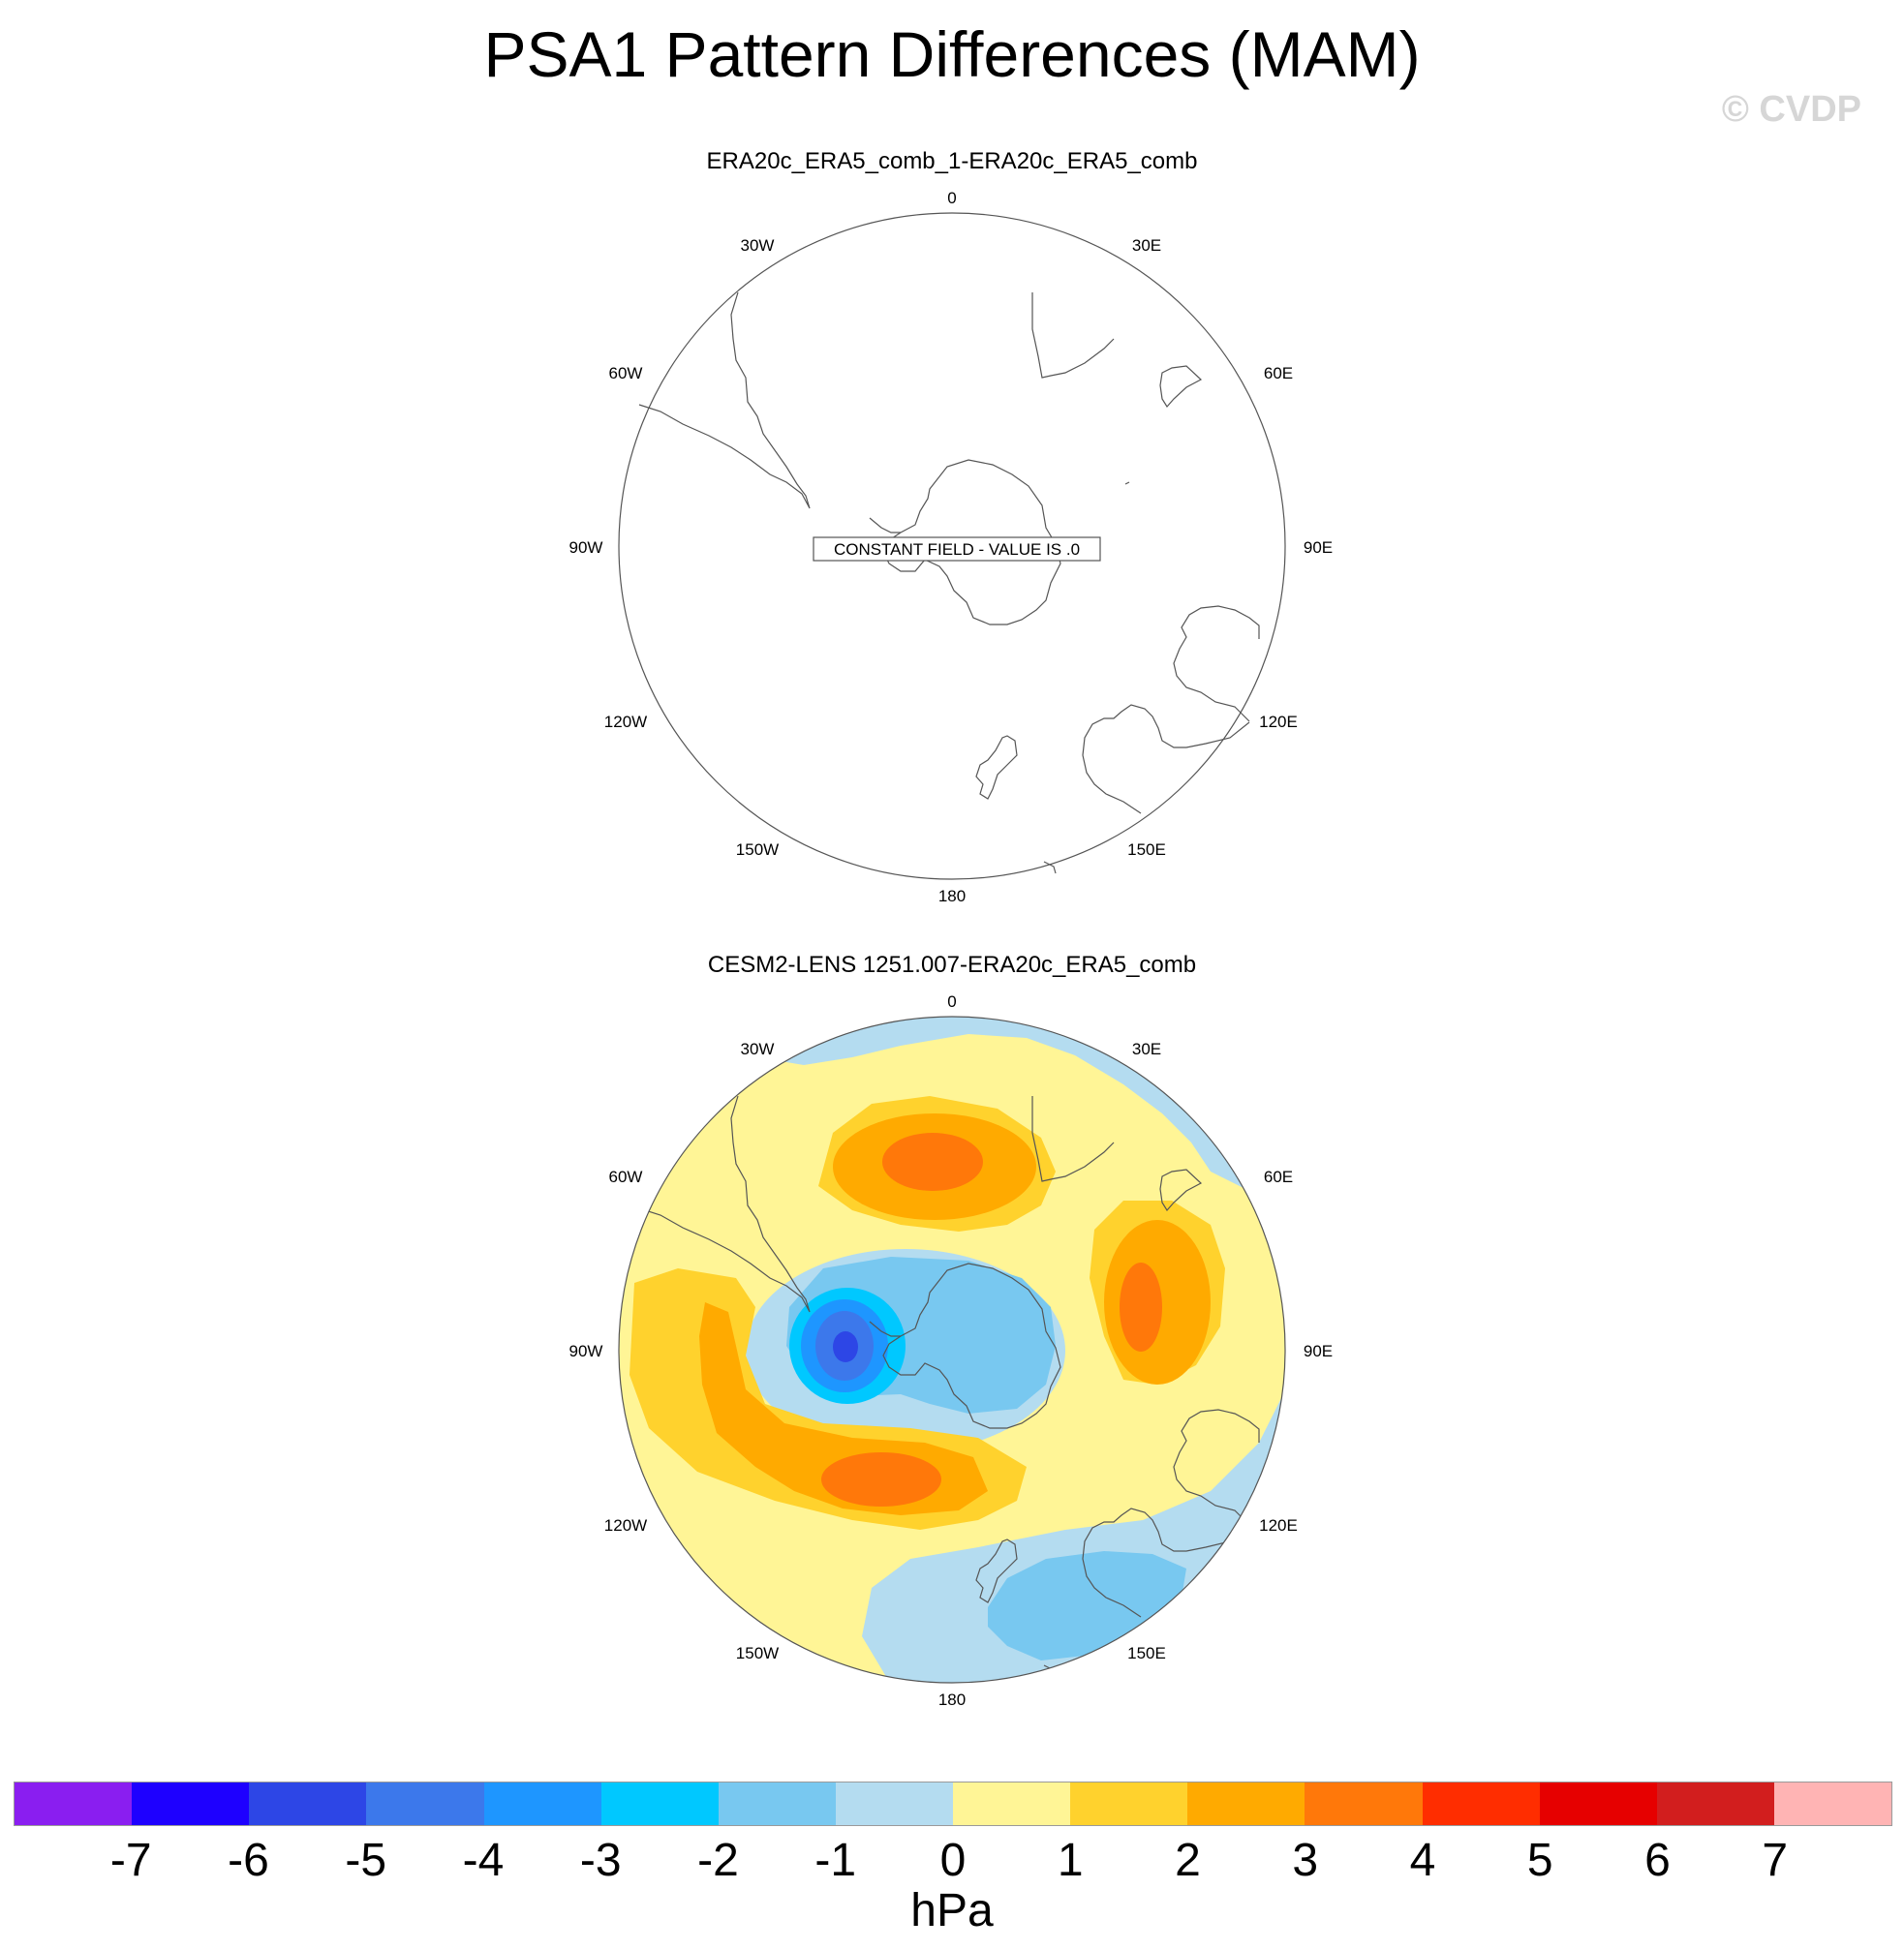 Image resolution: width=1904 pixels, height=1950 pixels. What do you see at coordinates (1791, 109) in the screenshot?
I see `copyright-watermark: © CVDP` at bounding box center [1791, 109].